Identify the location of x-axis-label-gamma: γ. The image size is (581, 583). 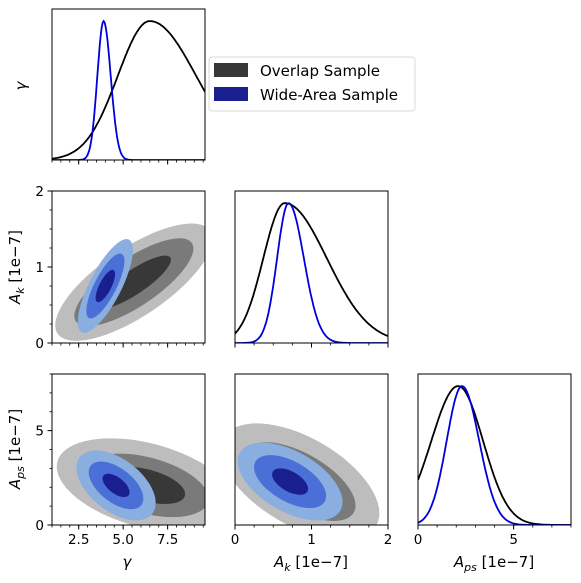
(128, 562).